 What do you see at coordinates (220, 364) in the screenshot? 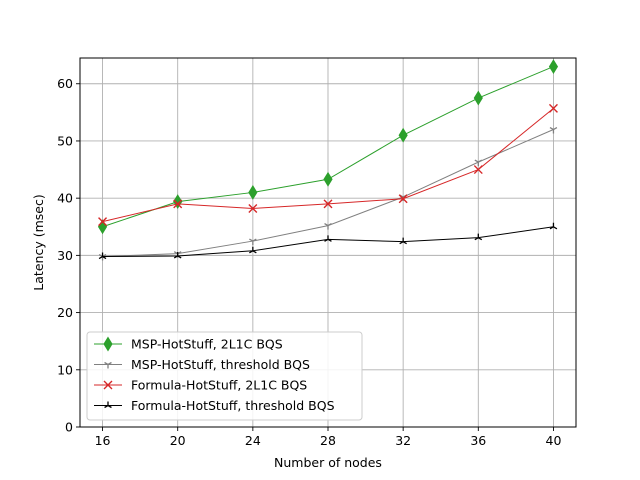
I see `legend-label: MSP-HotStuff, threshold BQS` at bounding box center [220, 364].